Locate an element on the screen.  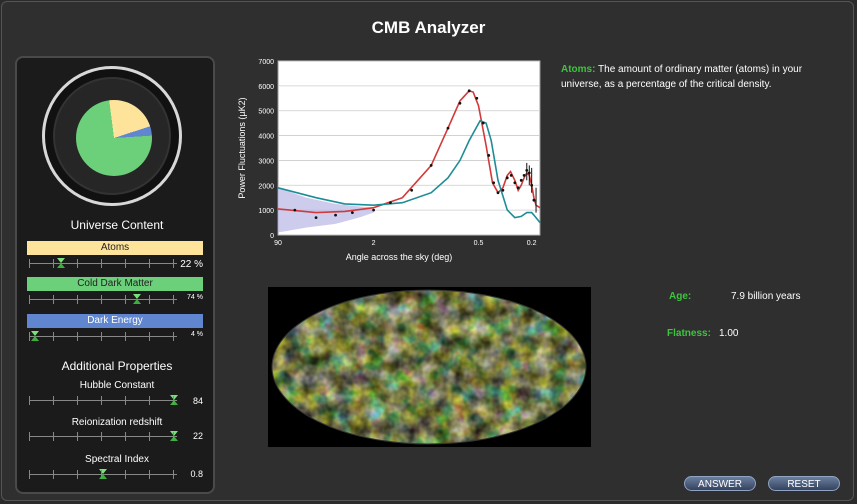
spectral-index-slider is located at coordinates (103, 474).